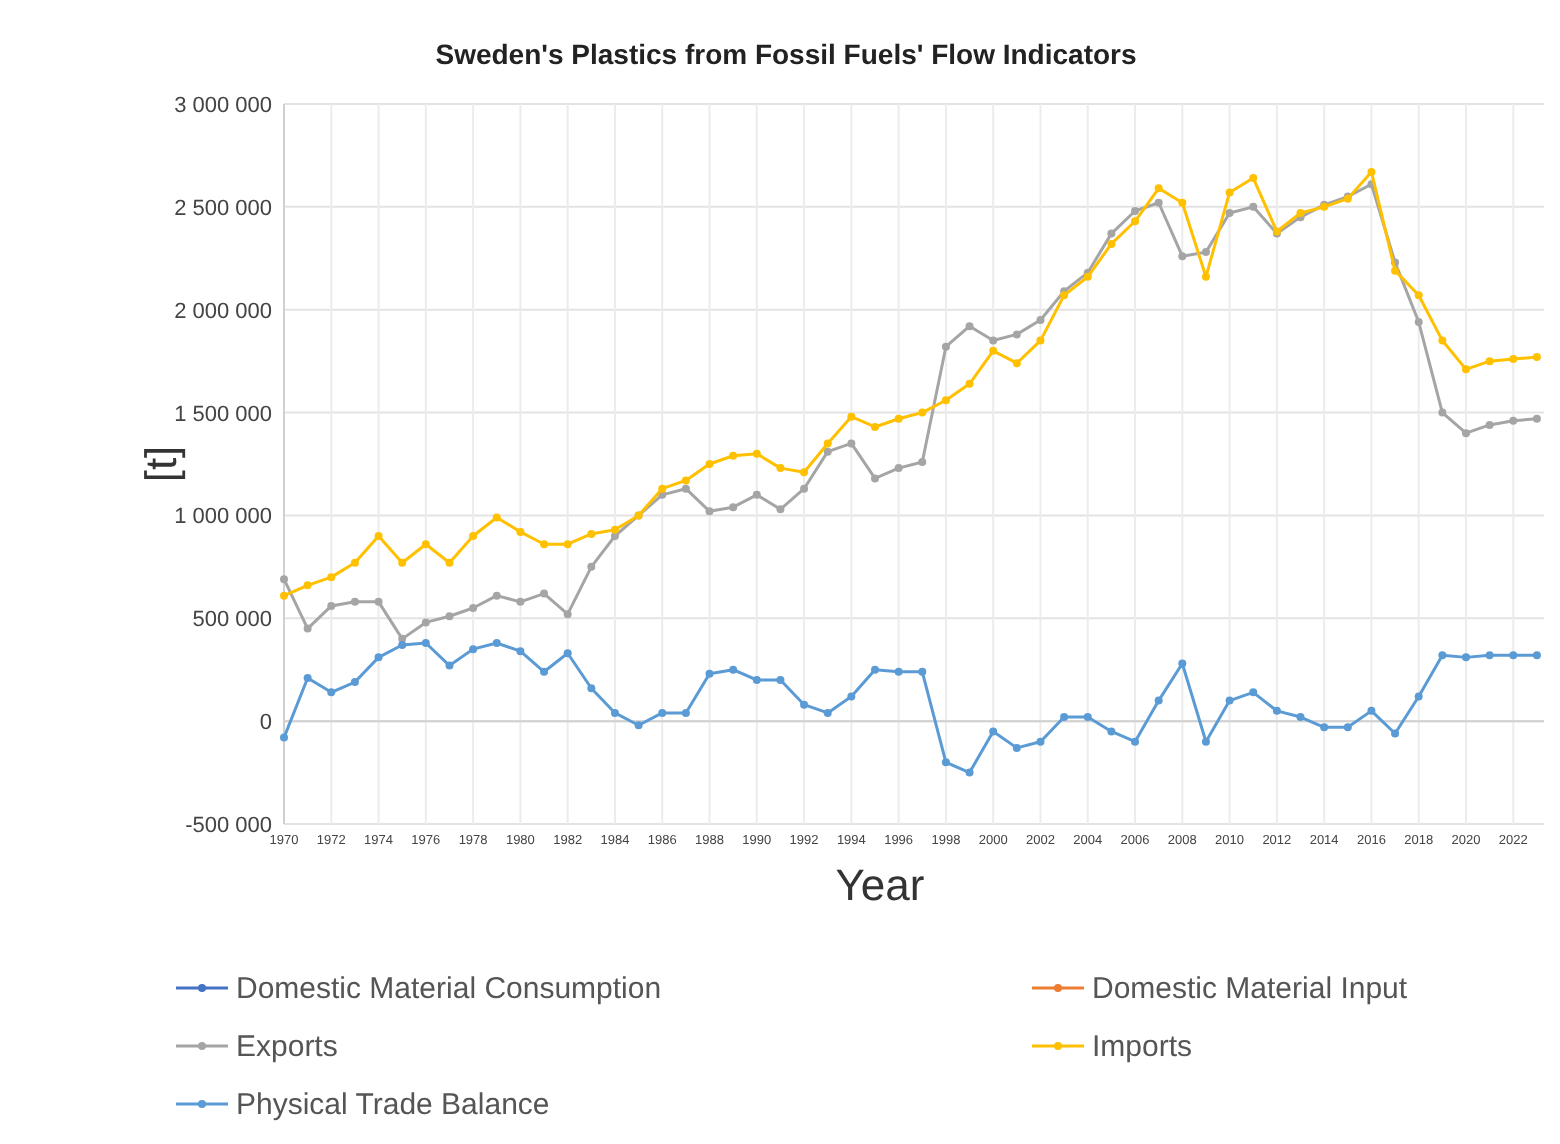  Describe the element at coordinates (232, 620) in the screenshot. I see `y-tick-label: 500 000` at that location.